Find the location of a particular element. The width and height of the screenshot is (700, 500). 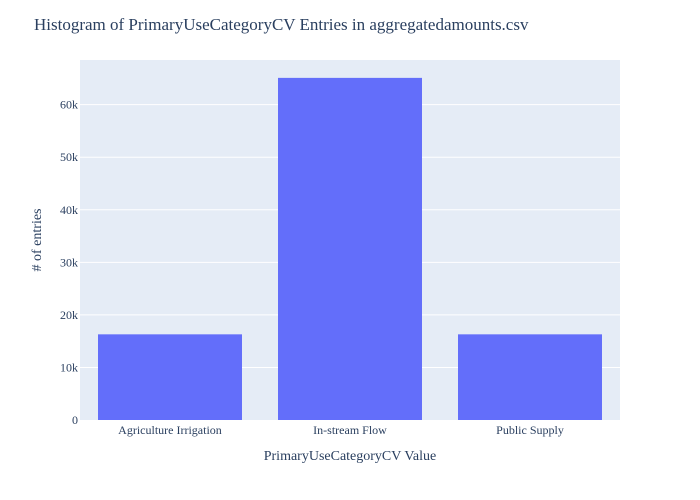

x-axis-title: PrimaryUseCategoryCV Value is located at coordinates (350, 456).